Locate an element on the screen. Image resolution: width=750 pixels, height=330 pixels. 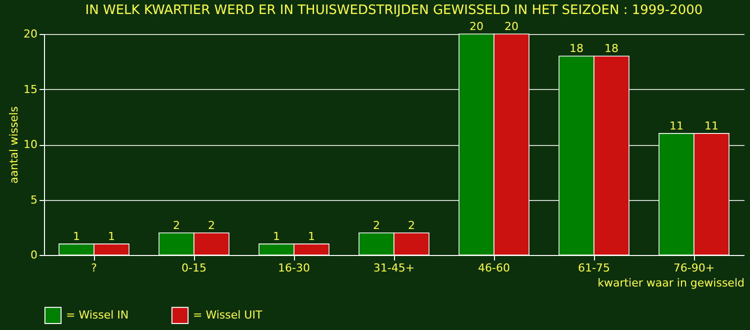
y-tick-label: 15 is located at coordinates (31, 89).